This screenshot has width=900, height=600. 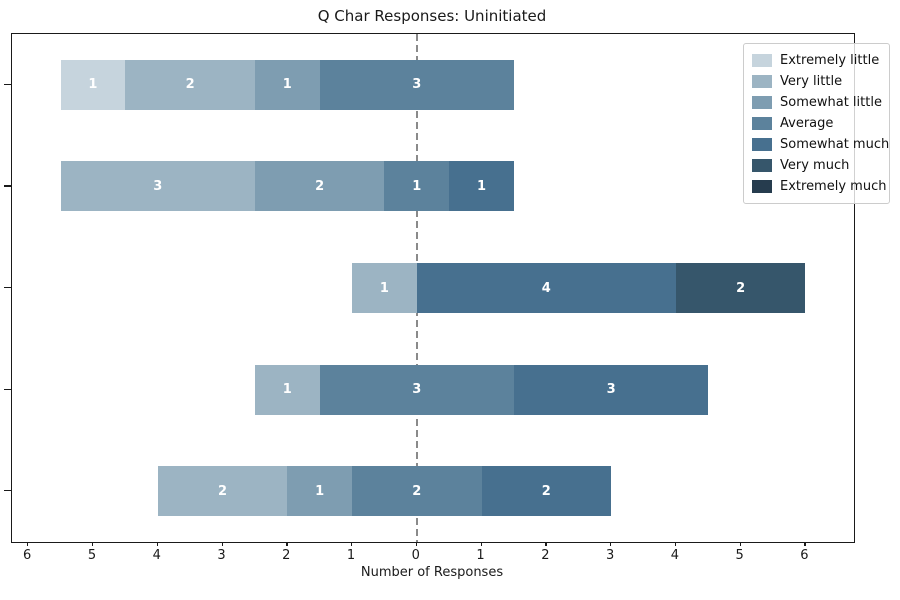 I want to click on legend-item: Extremely much, so click(x=819, y=186).